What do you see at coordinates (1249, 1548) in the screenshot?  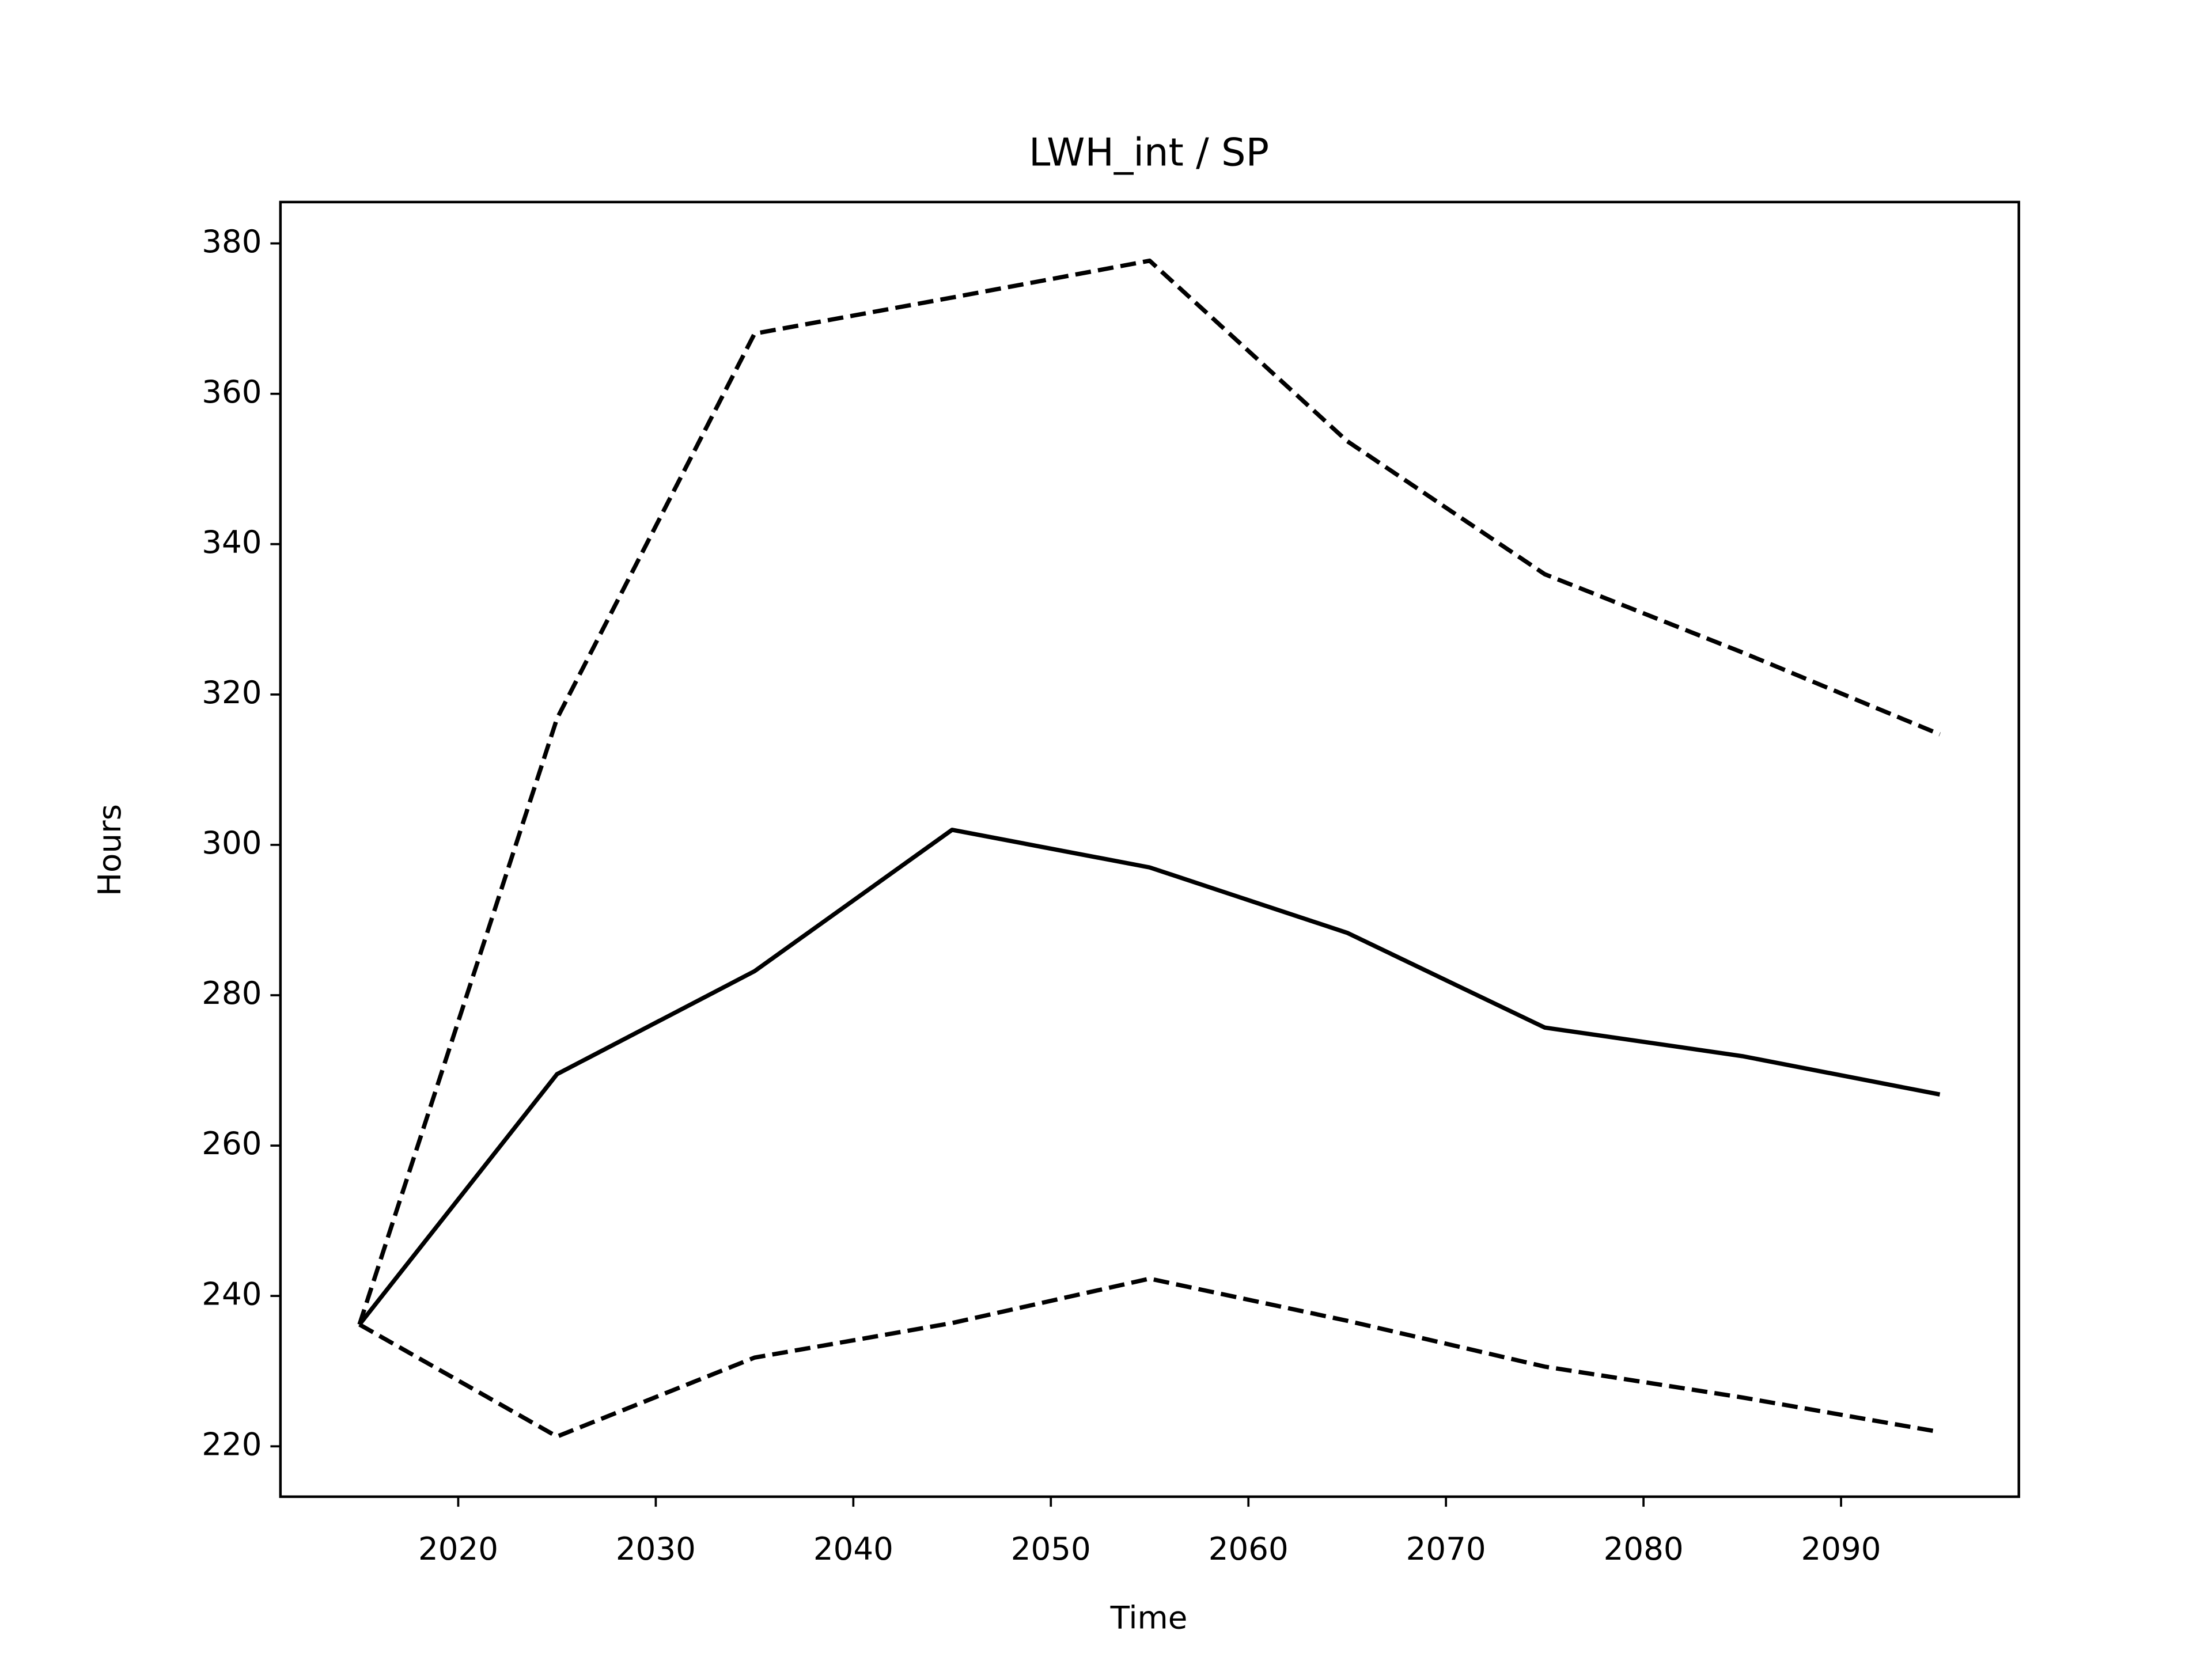 I see `x-tick-label: 2060` at bounding box center [1249, 1548].